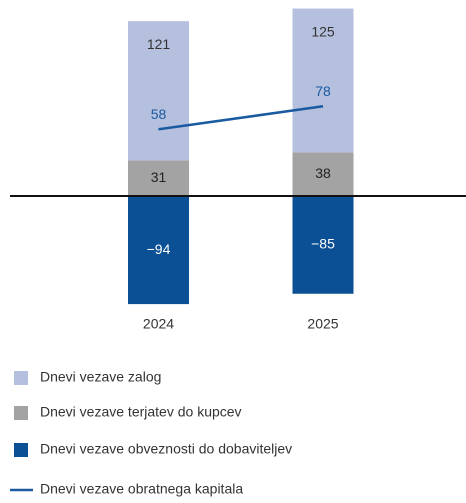 The width and height of the screenshot is (466, 503). I want to click on data-label: 58, so click(159, 114).